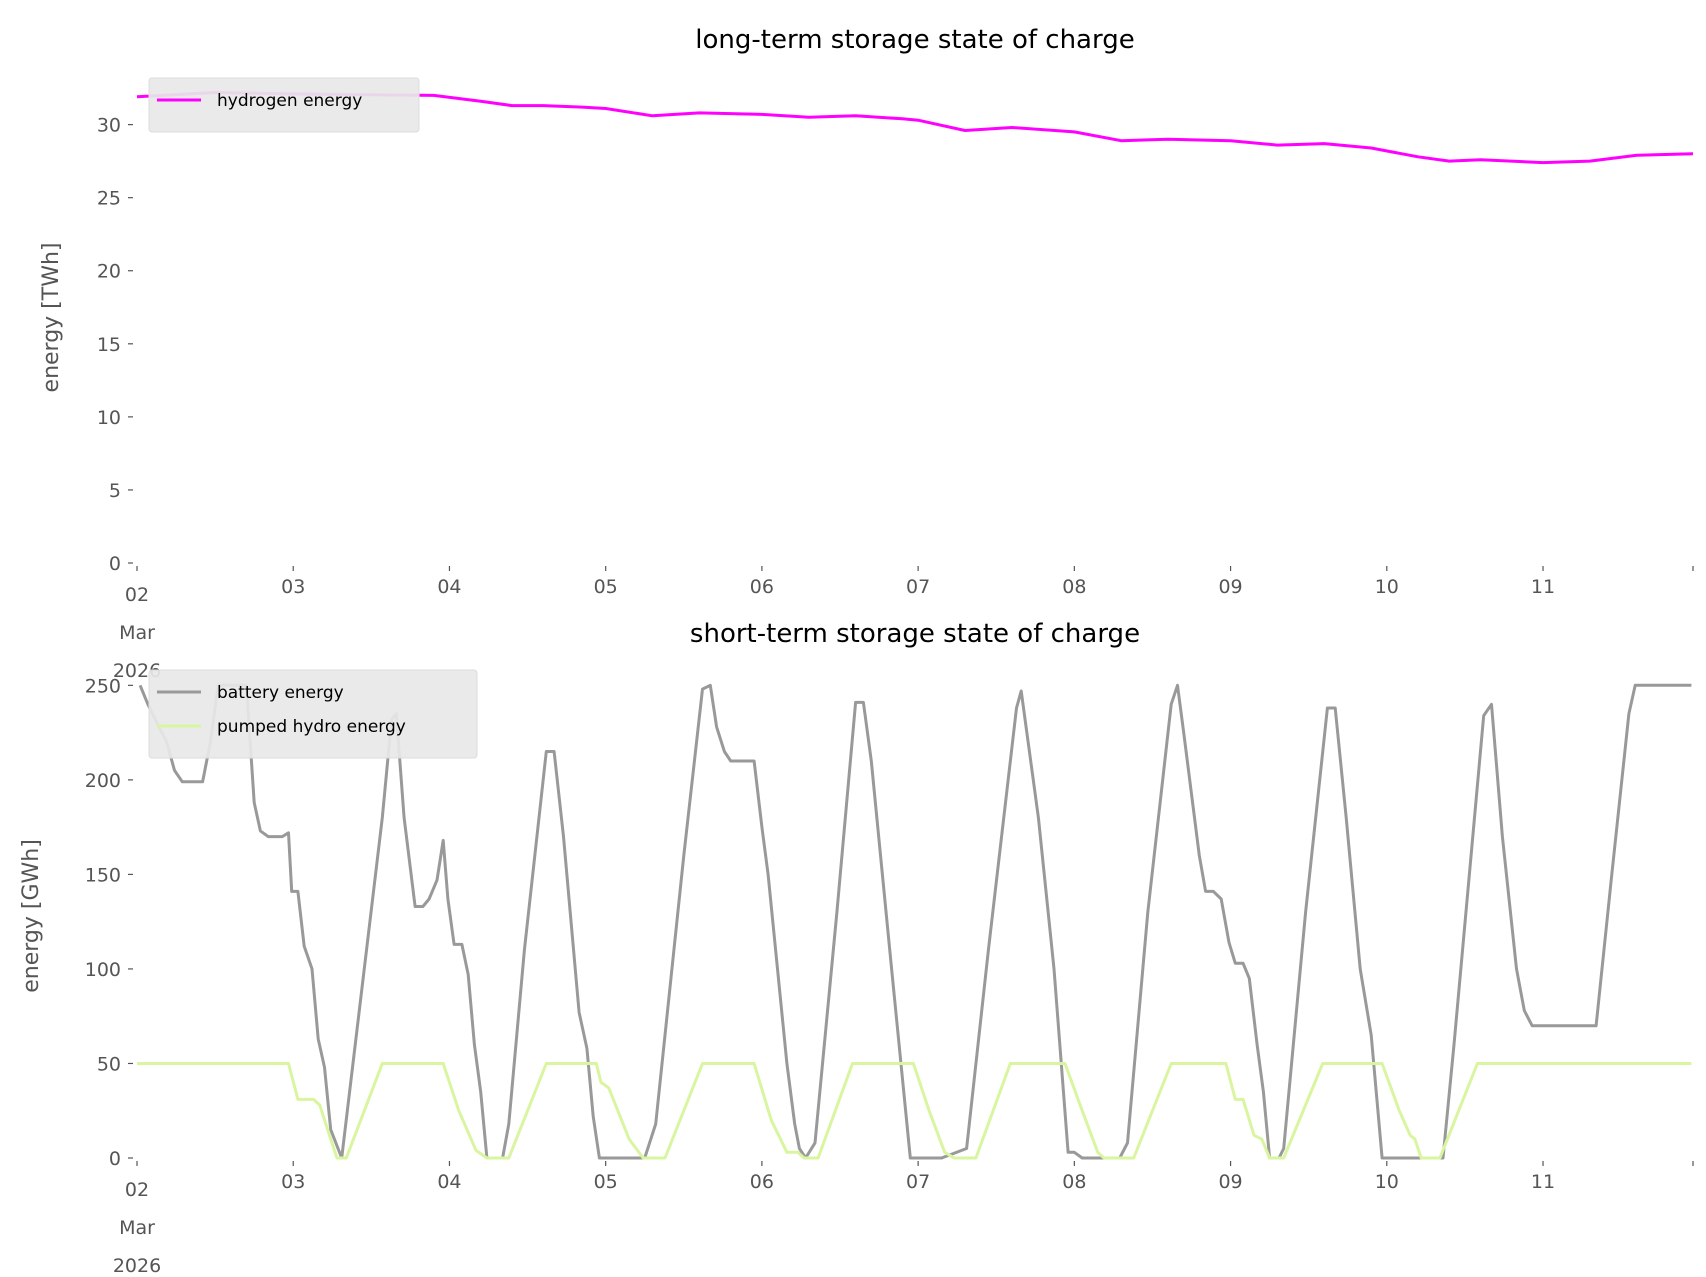 The image size is (1706, 1277). I want to click on y-tick-label: 5, so click(115, 491).